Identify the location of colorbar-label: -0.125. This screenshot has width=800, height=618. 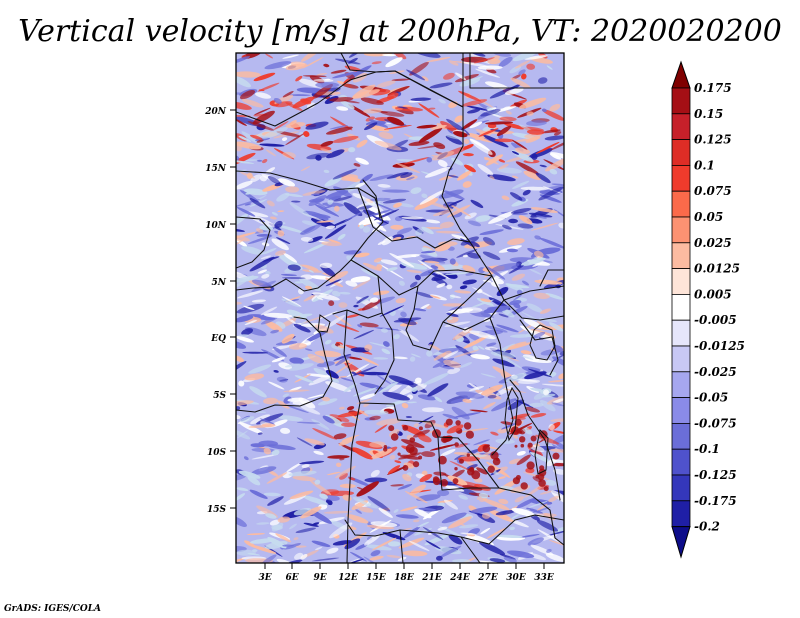
(715, 475).